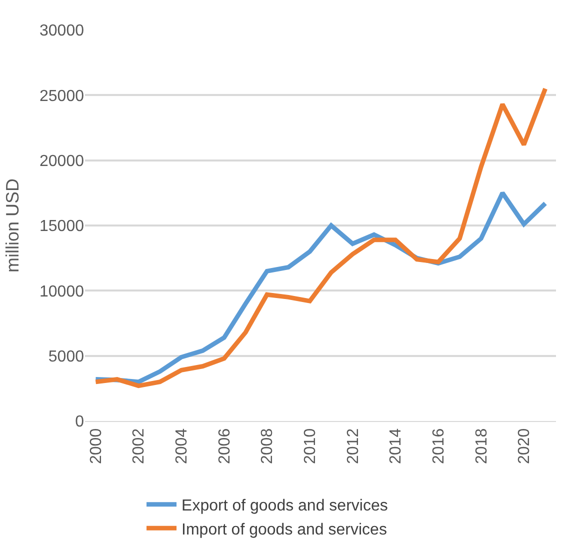  I want to click on y-tick-label: 20000, so click(62, 161).